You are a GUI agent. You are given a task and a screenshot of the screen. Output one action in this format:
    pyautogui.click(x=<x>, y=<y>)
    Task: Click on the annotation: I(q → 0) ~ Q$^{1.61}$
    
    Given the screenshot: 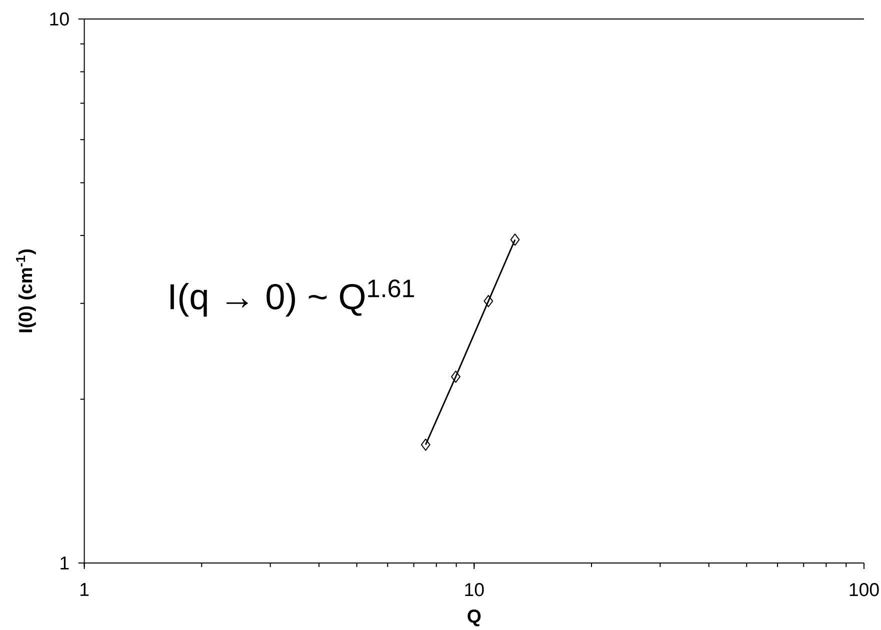 What is the action you would take?
    pyautogui.click(x=292, y=298)
    